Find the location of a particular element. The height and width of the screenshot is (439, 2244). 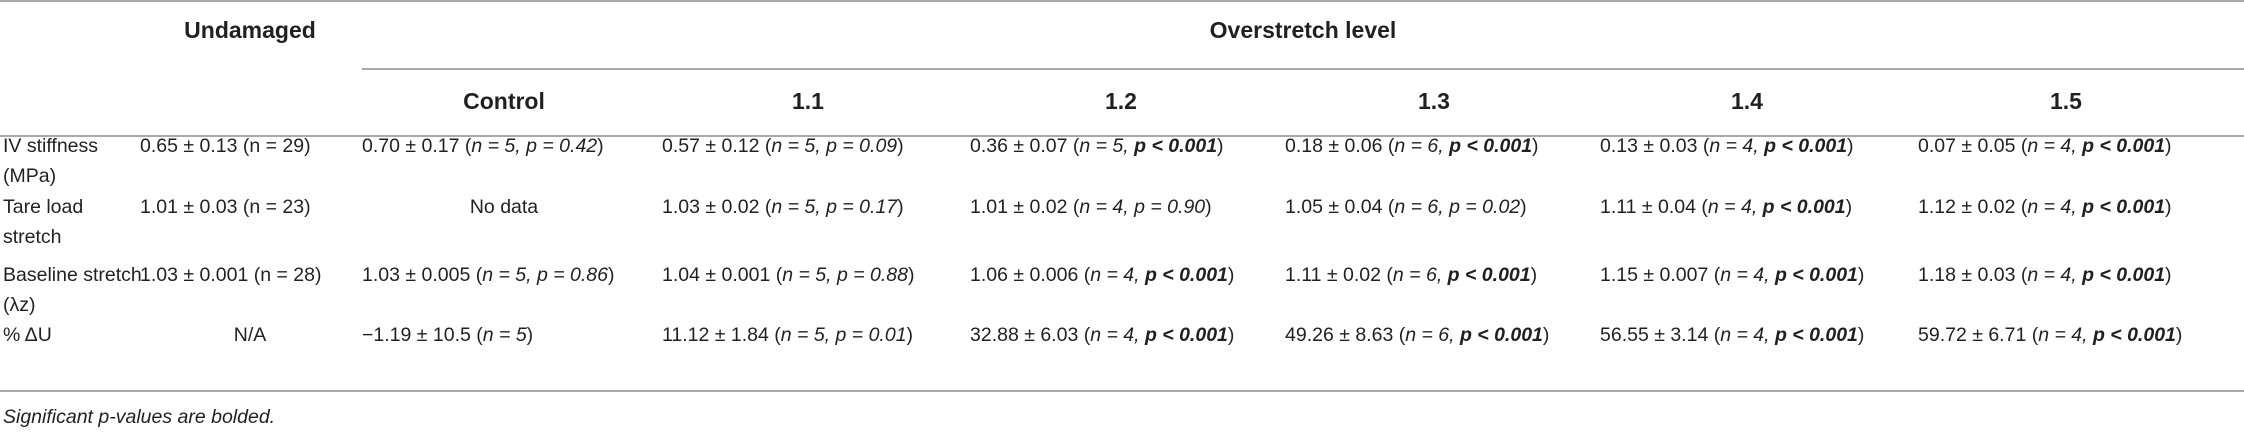

cell-value: 0.07 ± 0.05 ( is located at coordinates (1973, 146).